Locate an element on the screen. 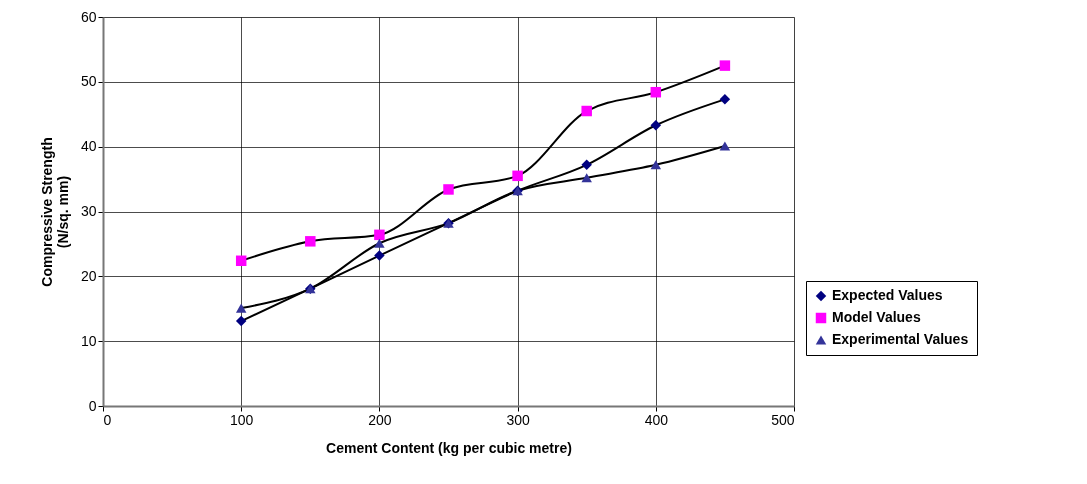  legend-label: Experimental Values is located at coordinates (900, 339).